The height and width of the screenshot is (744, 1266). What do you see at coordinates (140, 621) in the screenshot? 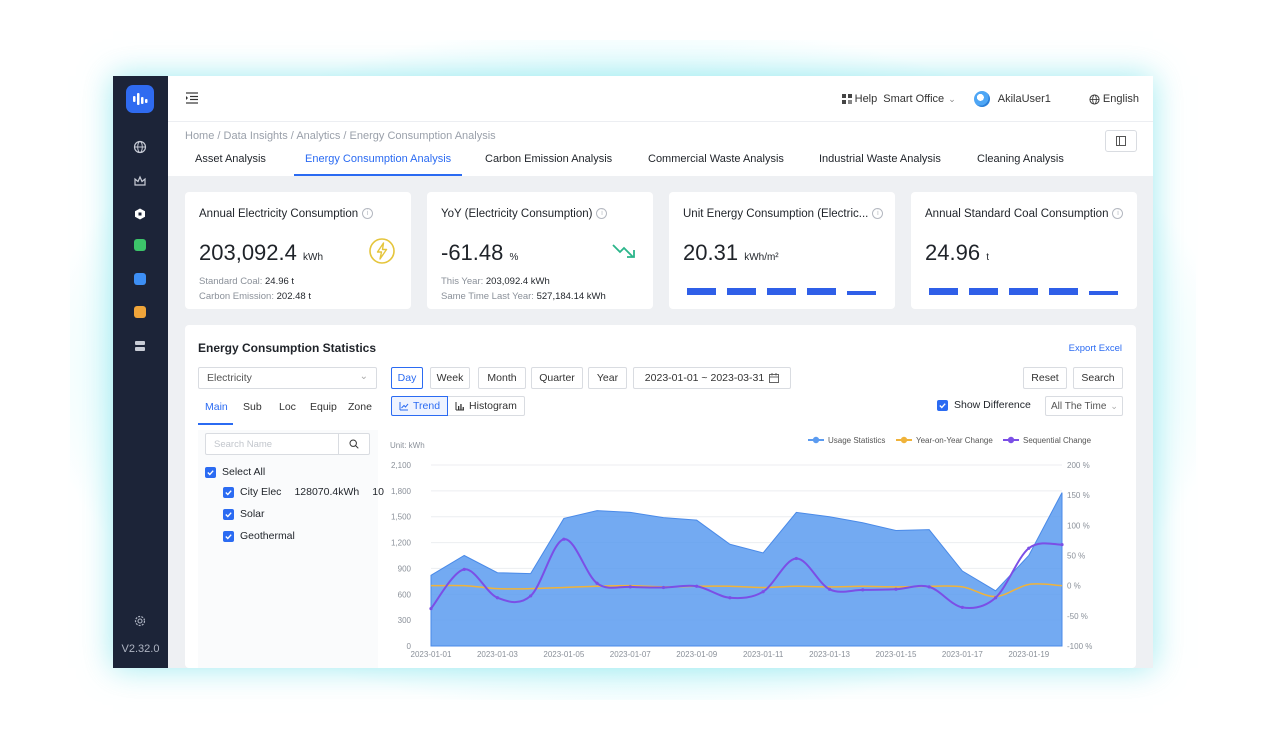
I see `gear-icon` at bounding box center [140, 621].